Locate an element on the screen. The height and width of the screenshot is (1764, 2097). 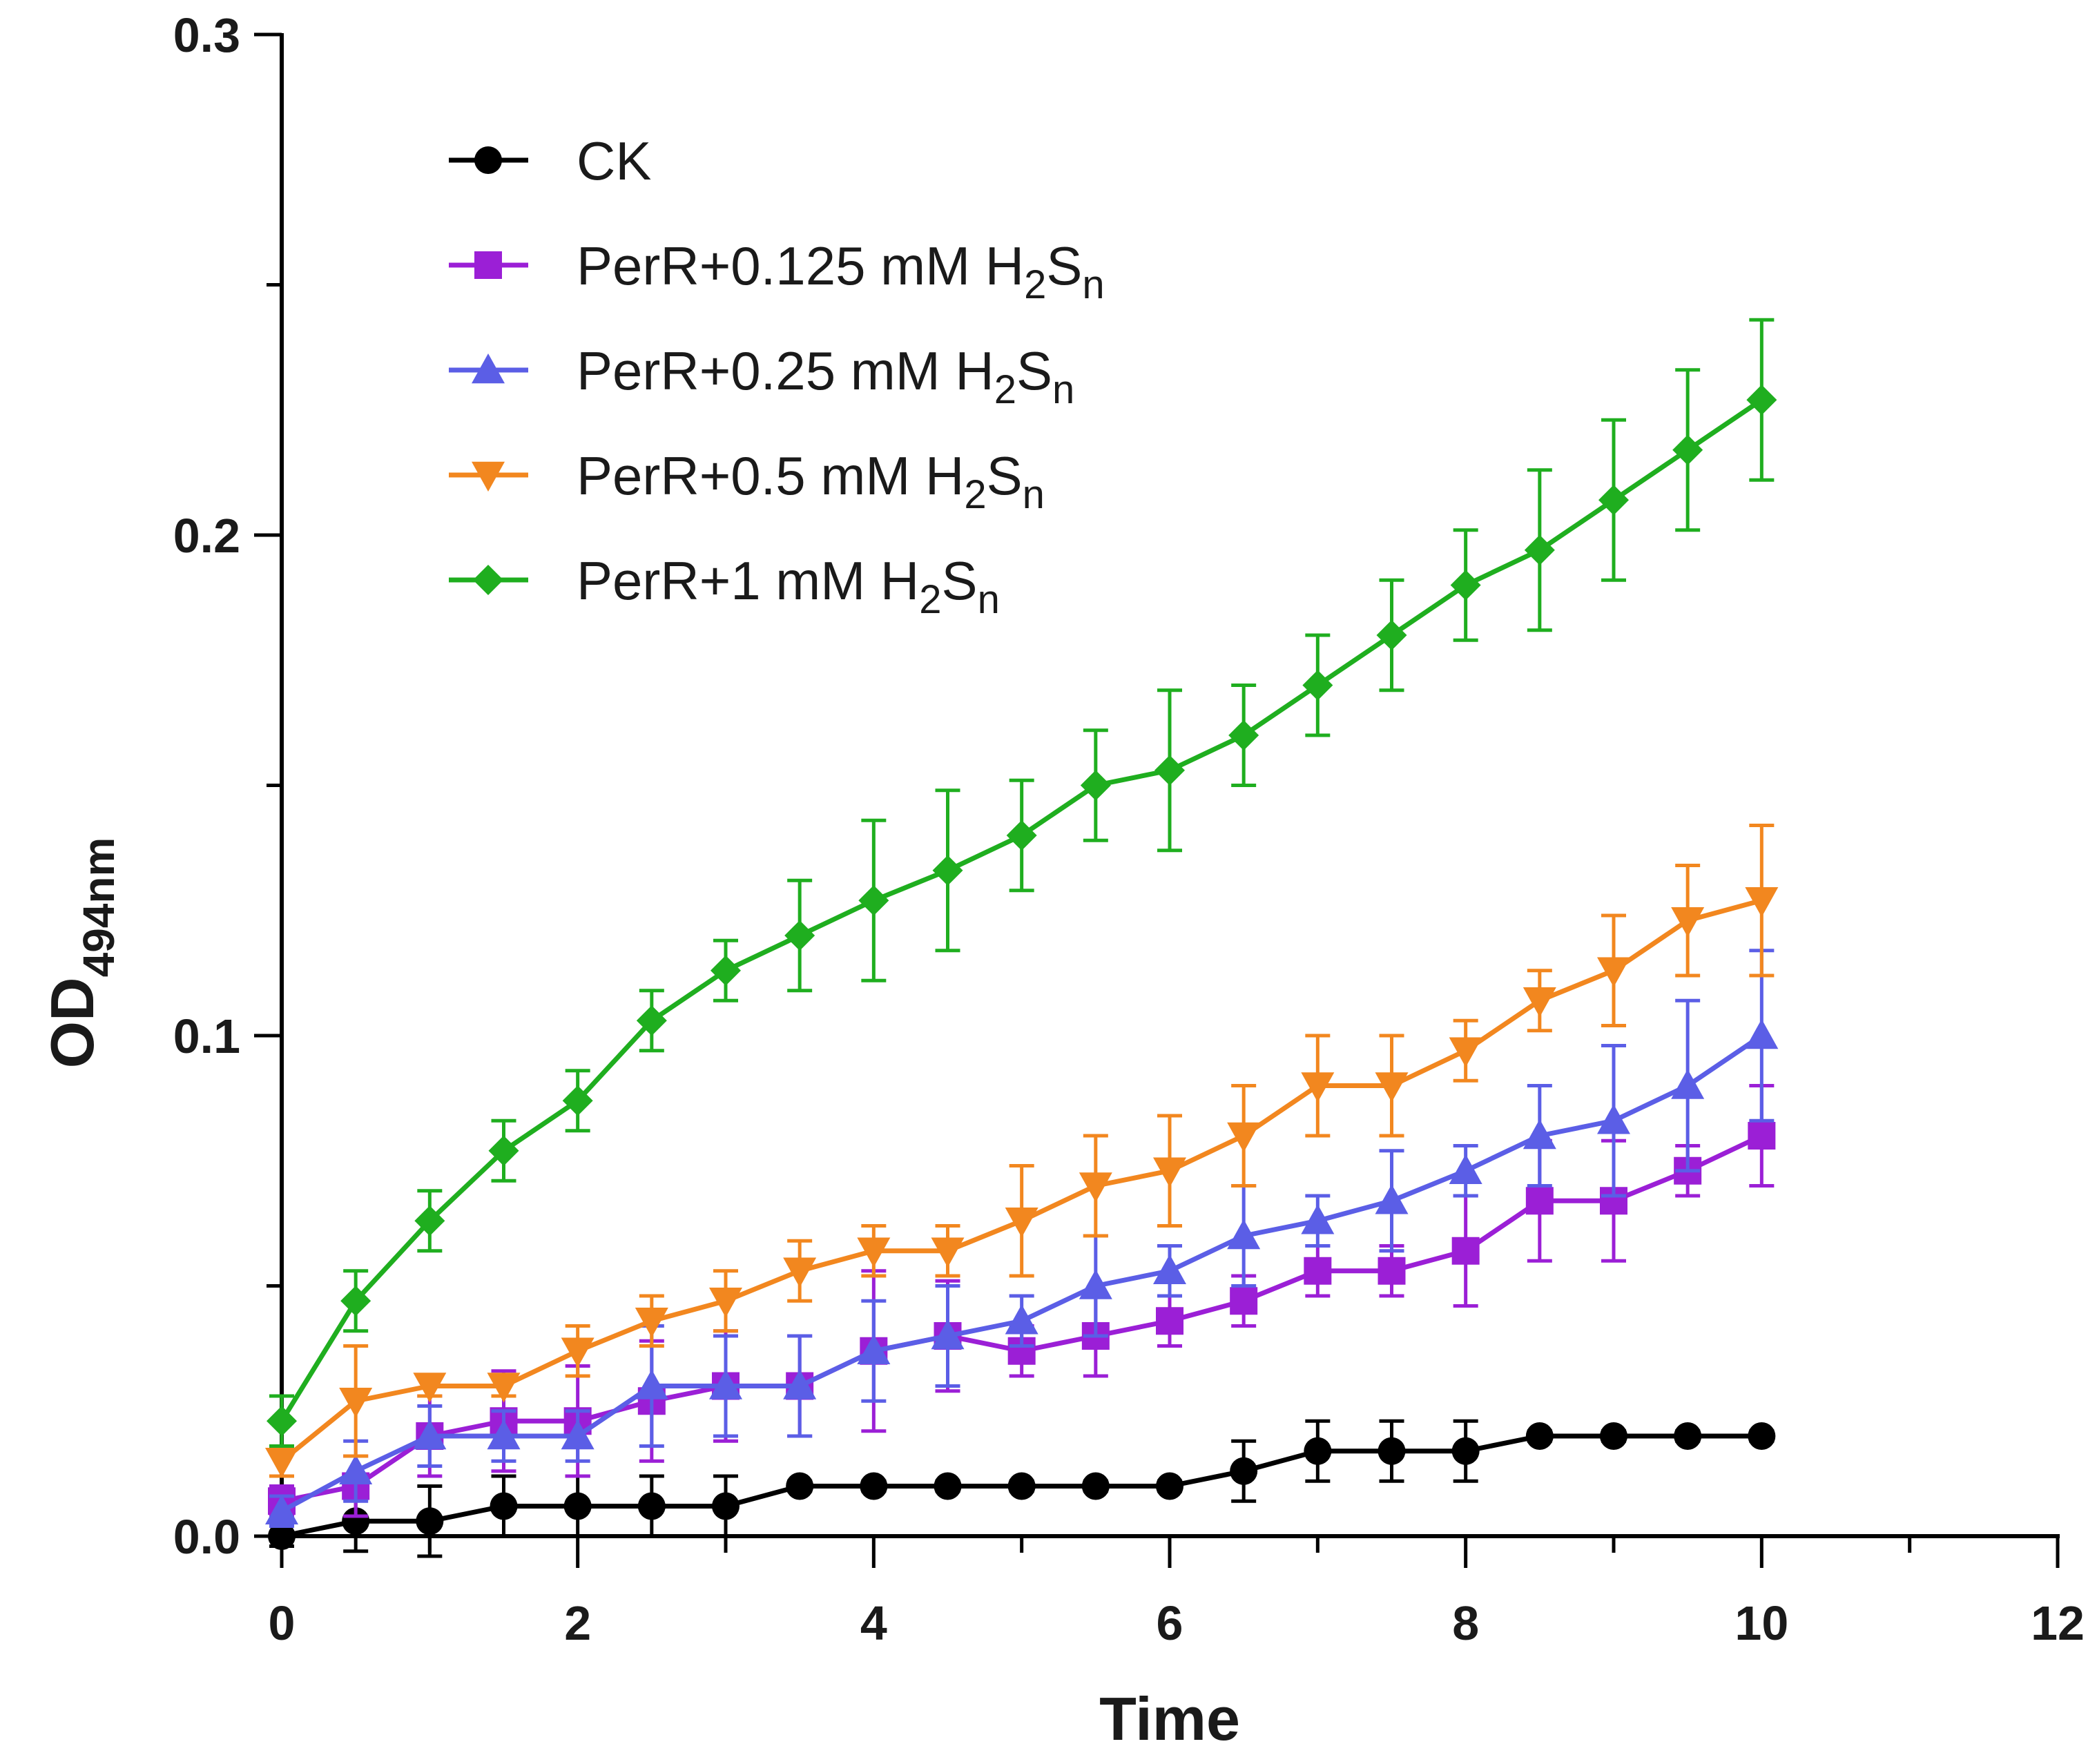
legend-label-main: PerR+0.25 mM H is located at coordinates (785, 370).